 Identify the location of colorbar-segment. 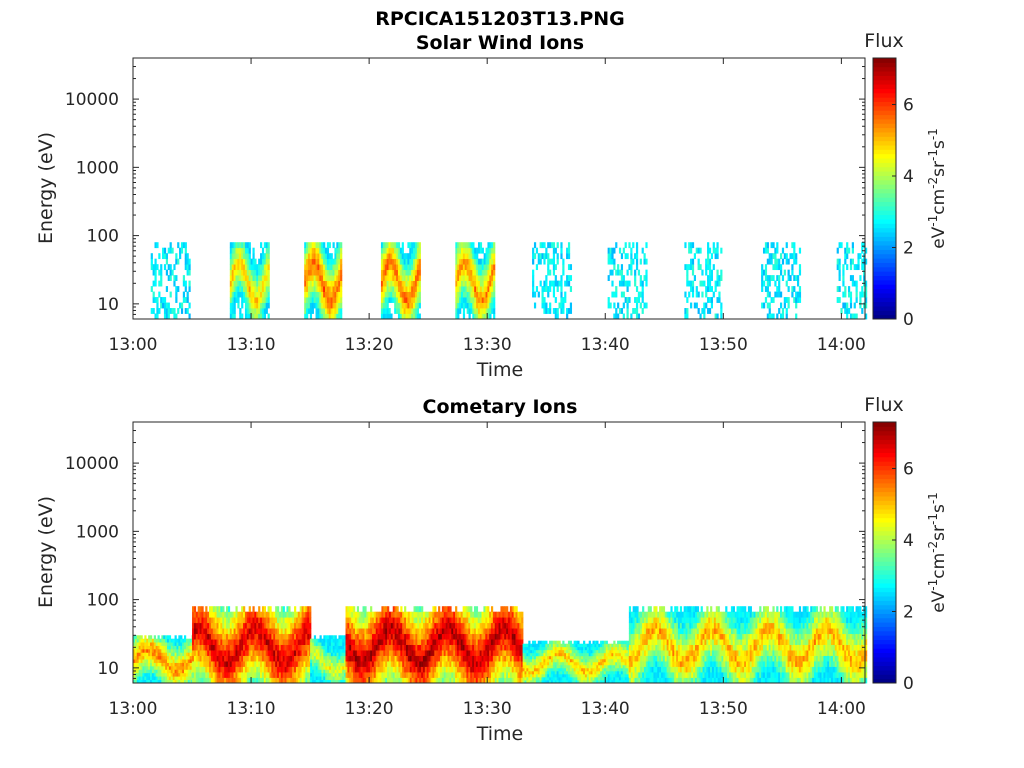
(884, 317).